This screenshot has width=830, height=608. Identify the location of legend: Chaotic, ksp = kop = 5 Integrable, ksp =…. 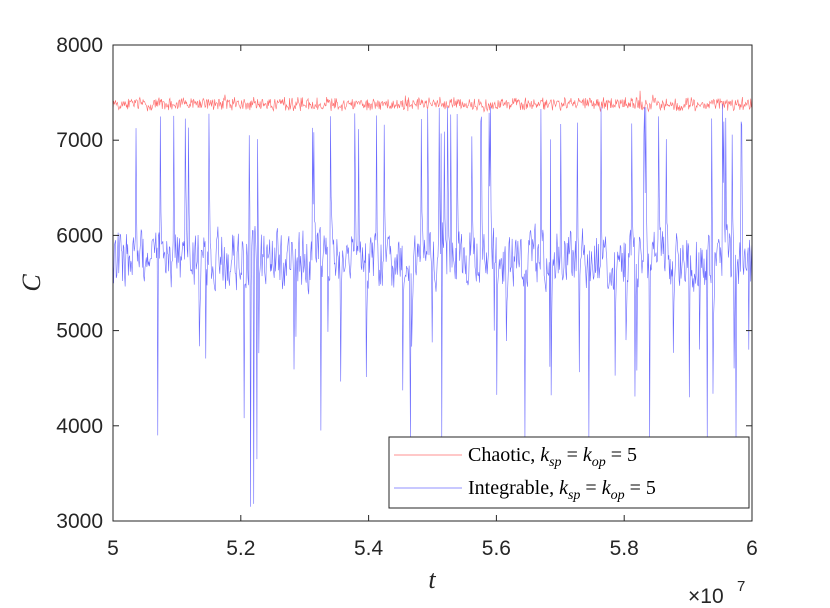
(569, 472).